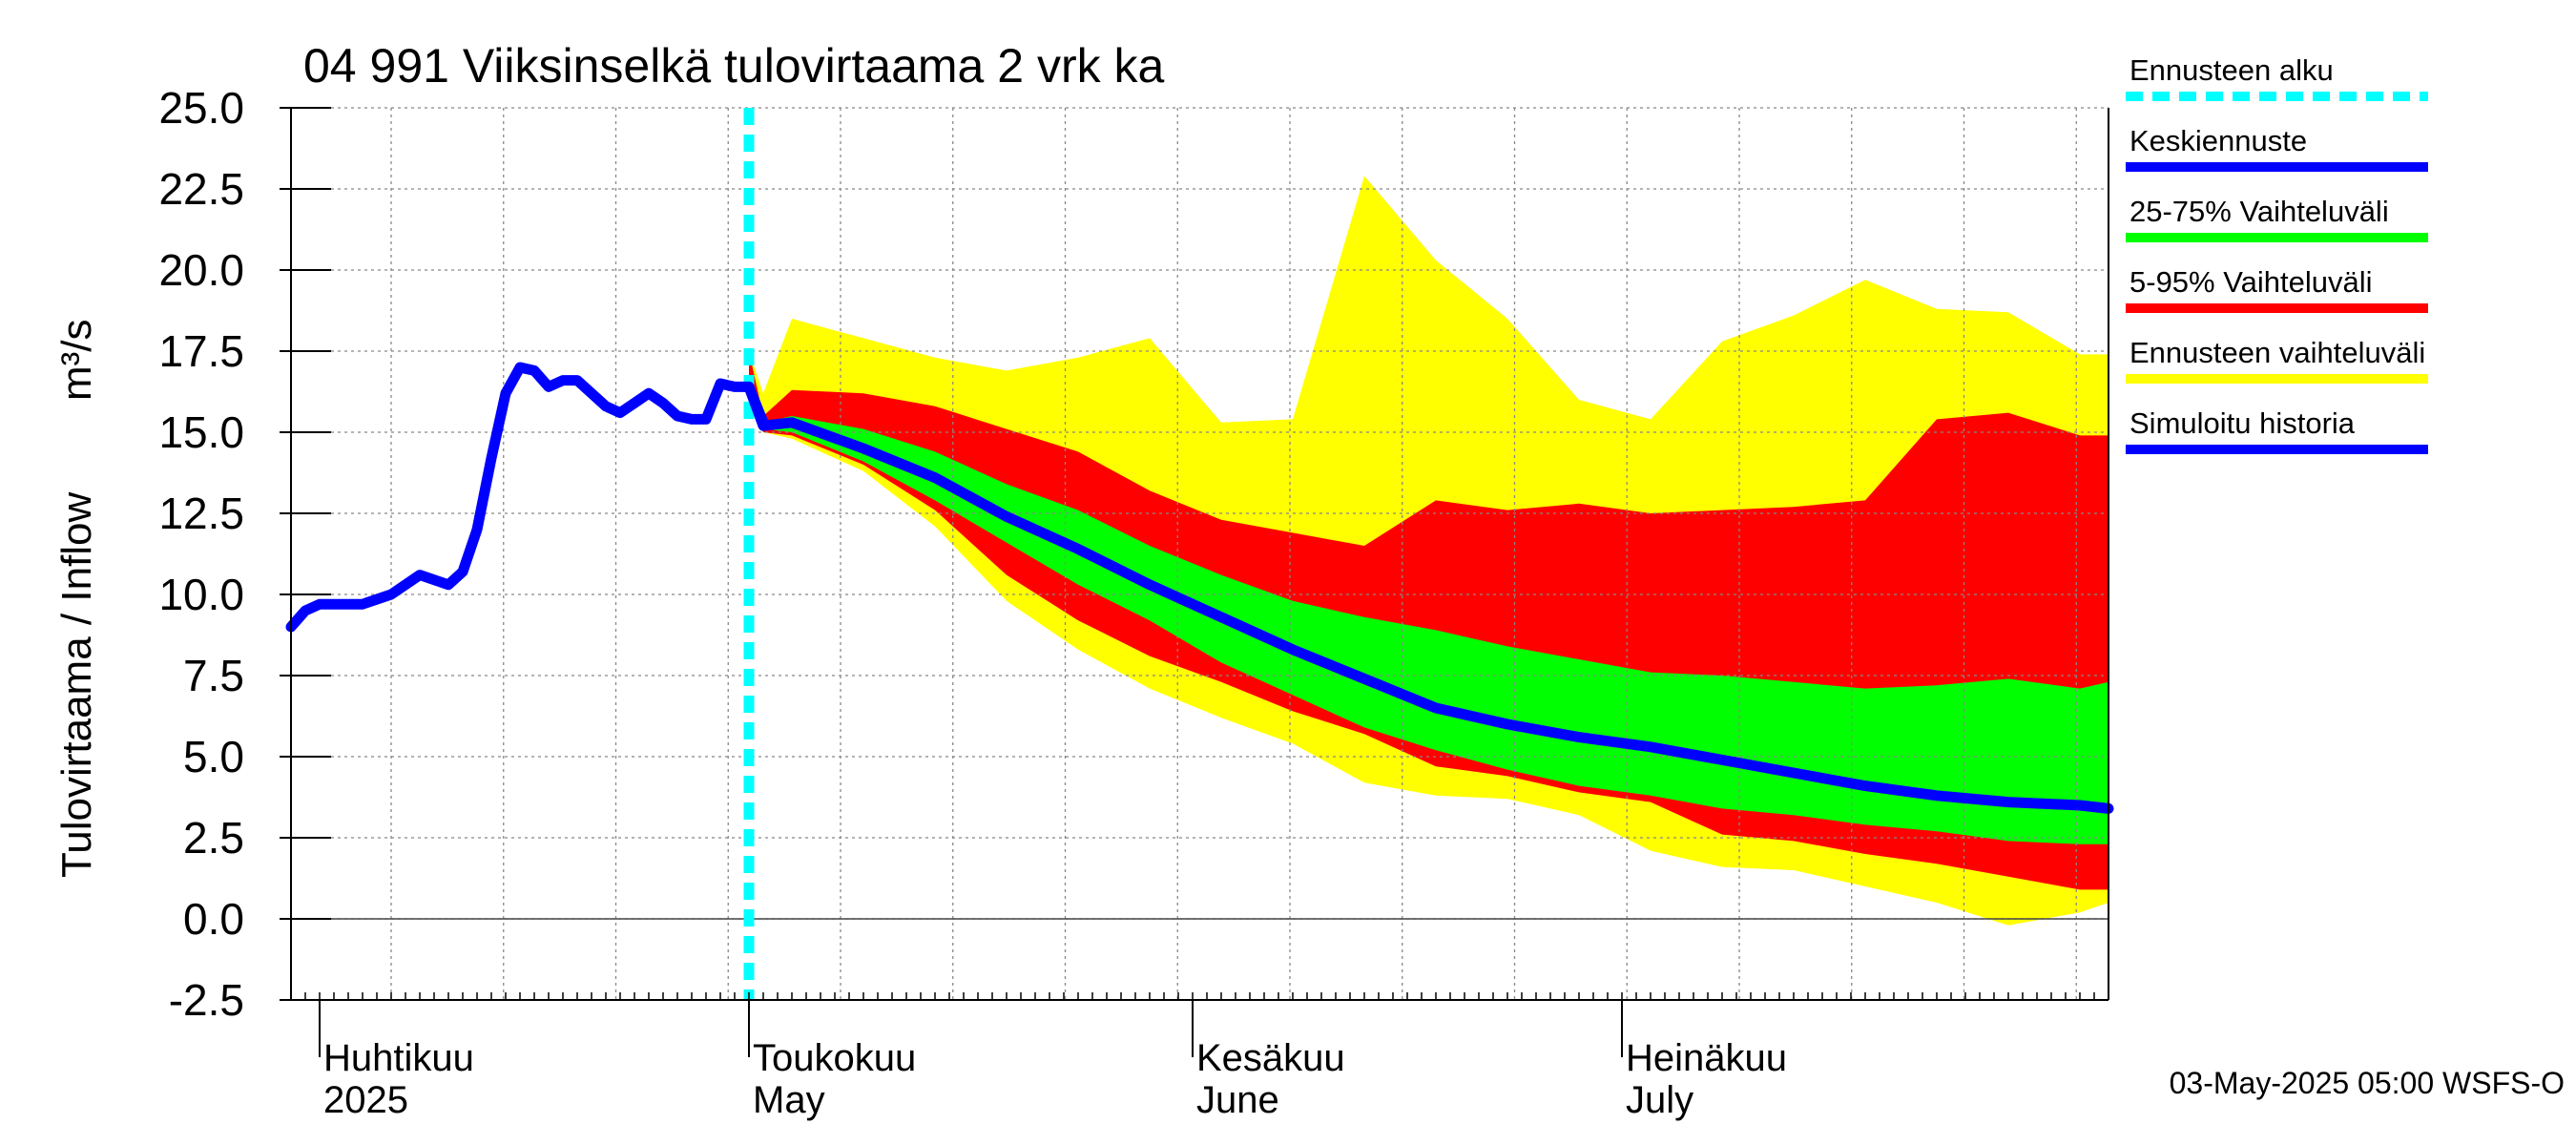 The height and width of the screenshot is (1145, 2576). What do you see at coordinates (2277, 352) in the screenshot?
I see `legend-label: Ennusteen vaihteluväli` at bounding box center [2277, 352].